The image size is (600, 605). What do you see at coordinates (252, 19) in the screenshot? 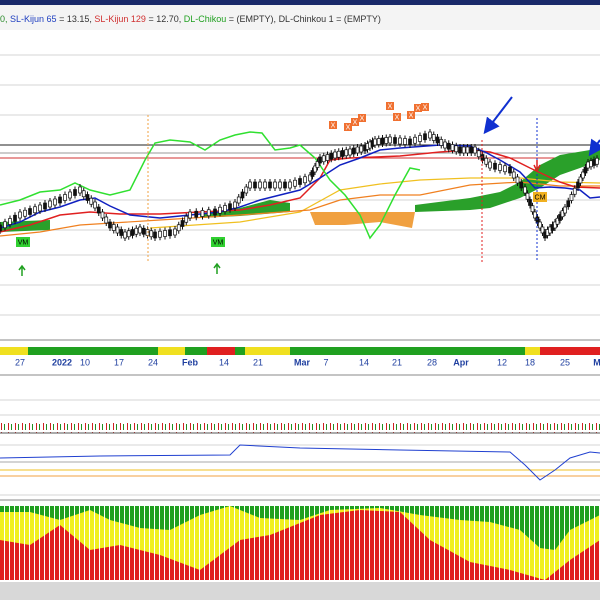
I see `legend-value: = (EMPTY),` at bounding box center [252, 19].